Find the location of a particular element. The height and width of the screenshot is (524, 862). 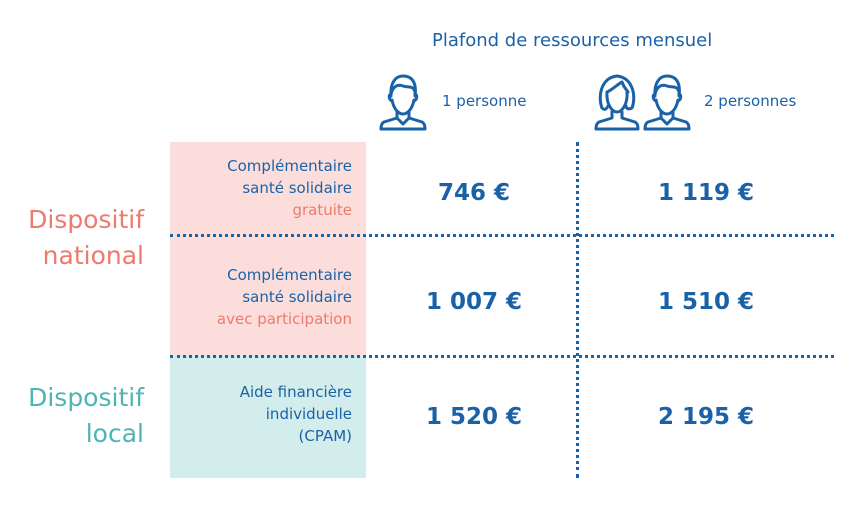

value-row3-two-persons: 2 195 € is located at coordinates (706, 417).